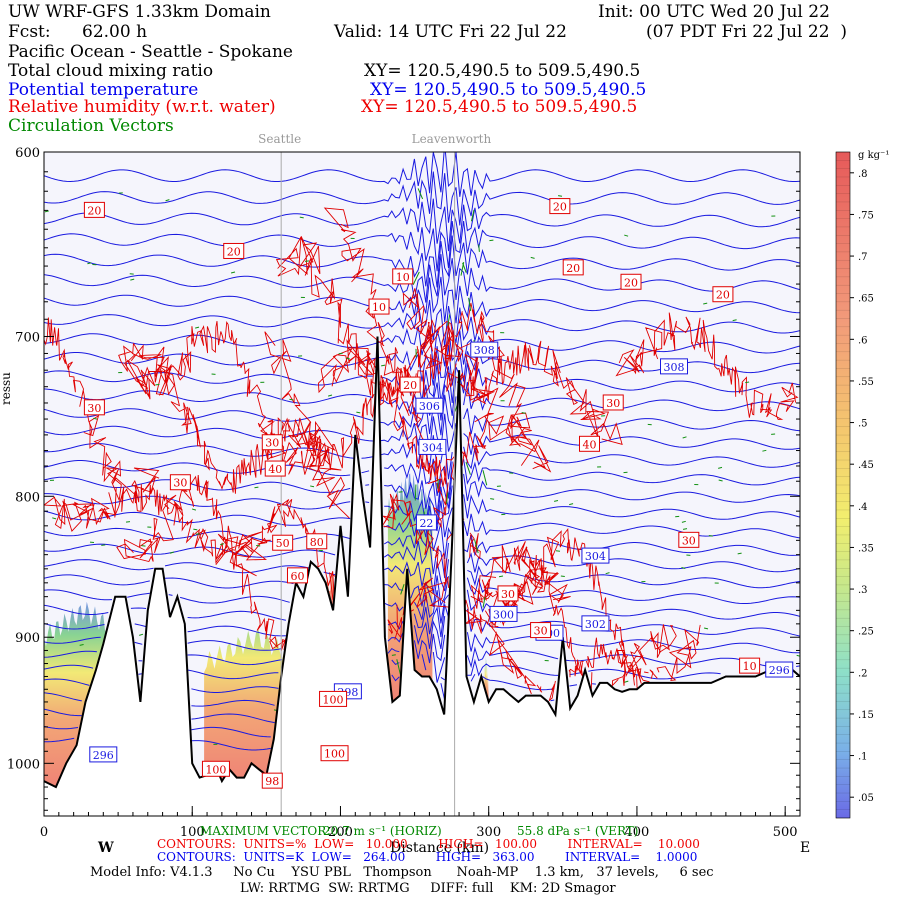 This screenshot has width=900, height=900. What do you see at coordinates (863, 424) in the screenshot?
I see `colorbar-label: .5` at bounding box center [863, 424].